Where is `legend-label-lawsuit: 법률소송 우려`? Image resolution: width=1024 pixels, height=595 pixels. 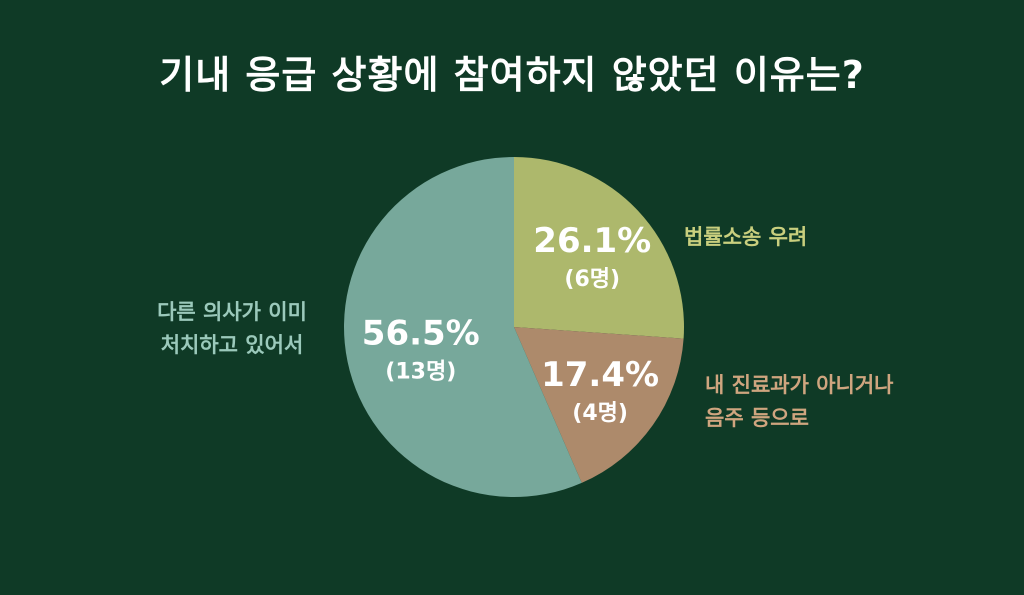
legend-label-lawsuit: 법률소송 우려 is located at coordinates (784, 237).